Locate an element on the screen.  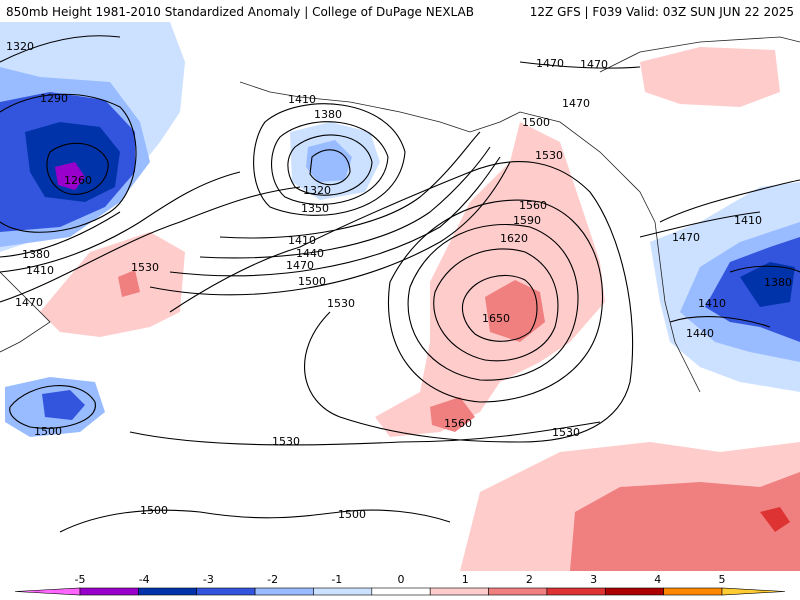
neg-anomaly-sw-inner is located at coordinates (63, 405).